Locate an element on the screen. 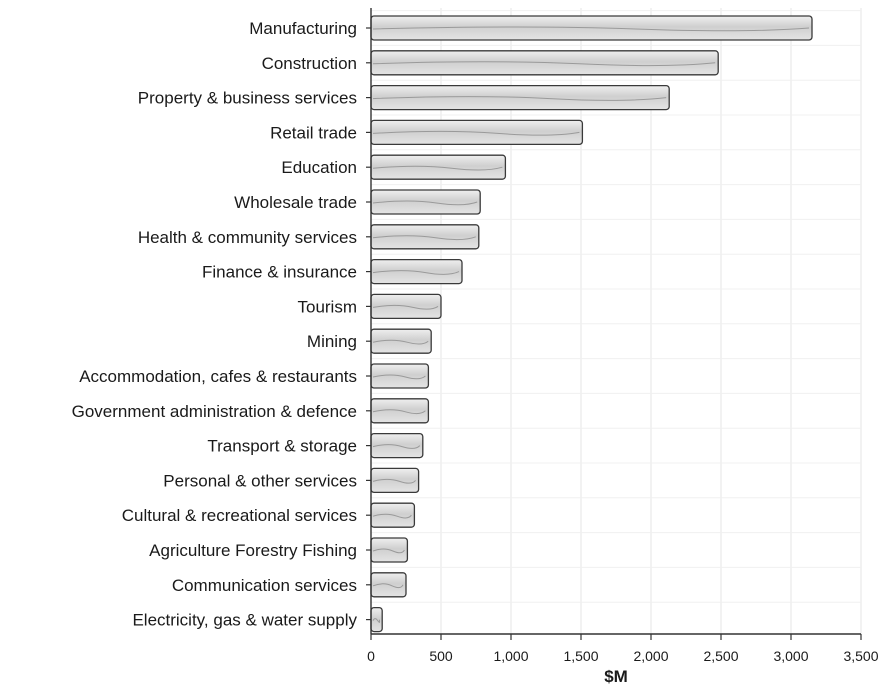 The height and width of the screenshot is (687, 884). x-tick-label: 500 is located at coordinates (441, 656).